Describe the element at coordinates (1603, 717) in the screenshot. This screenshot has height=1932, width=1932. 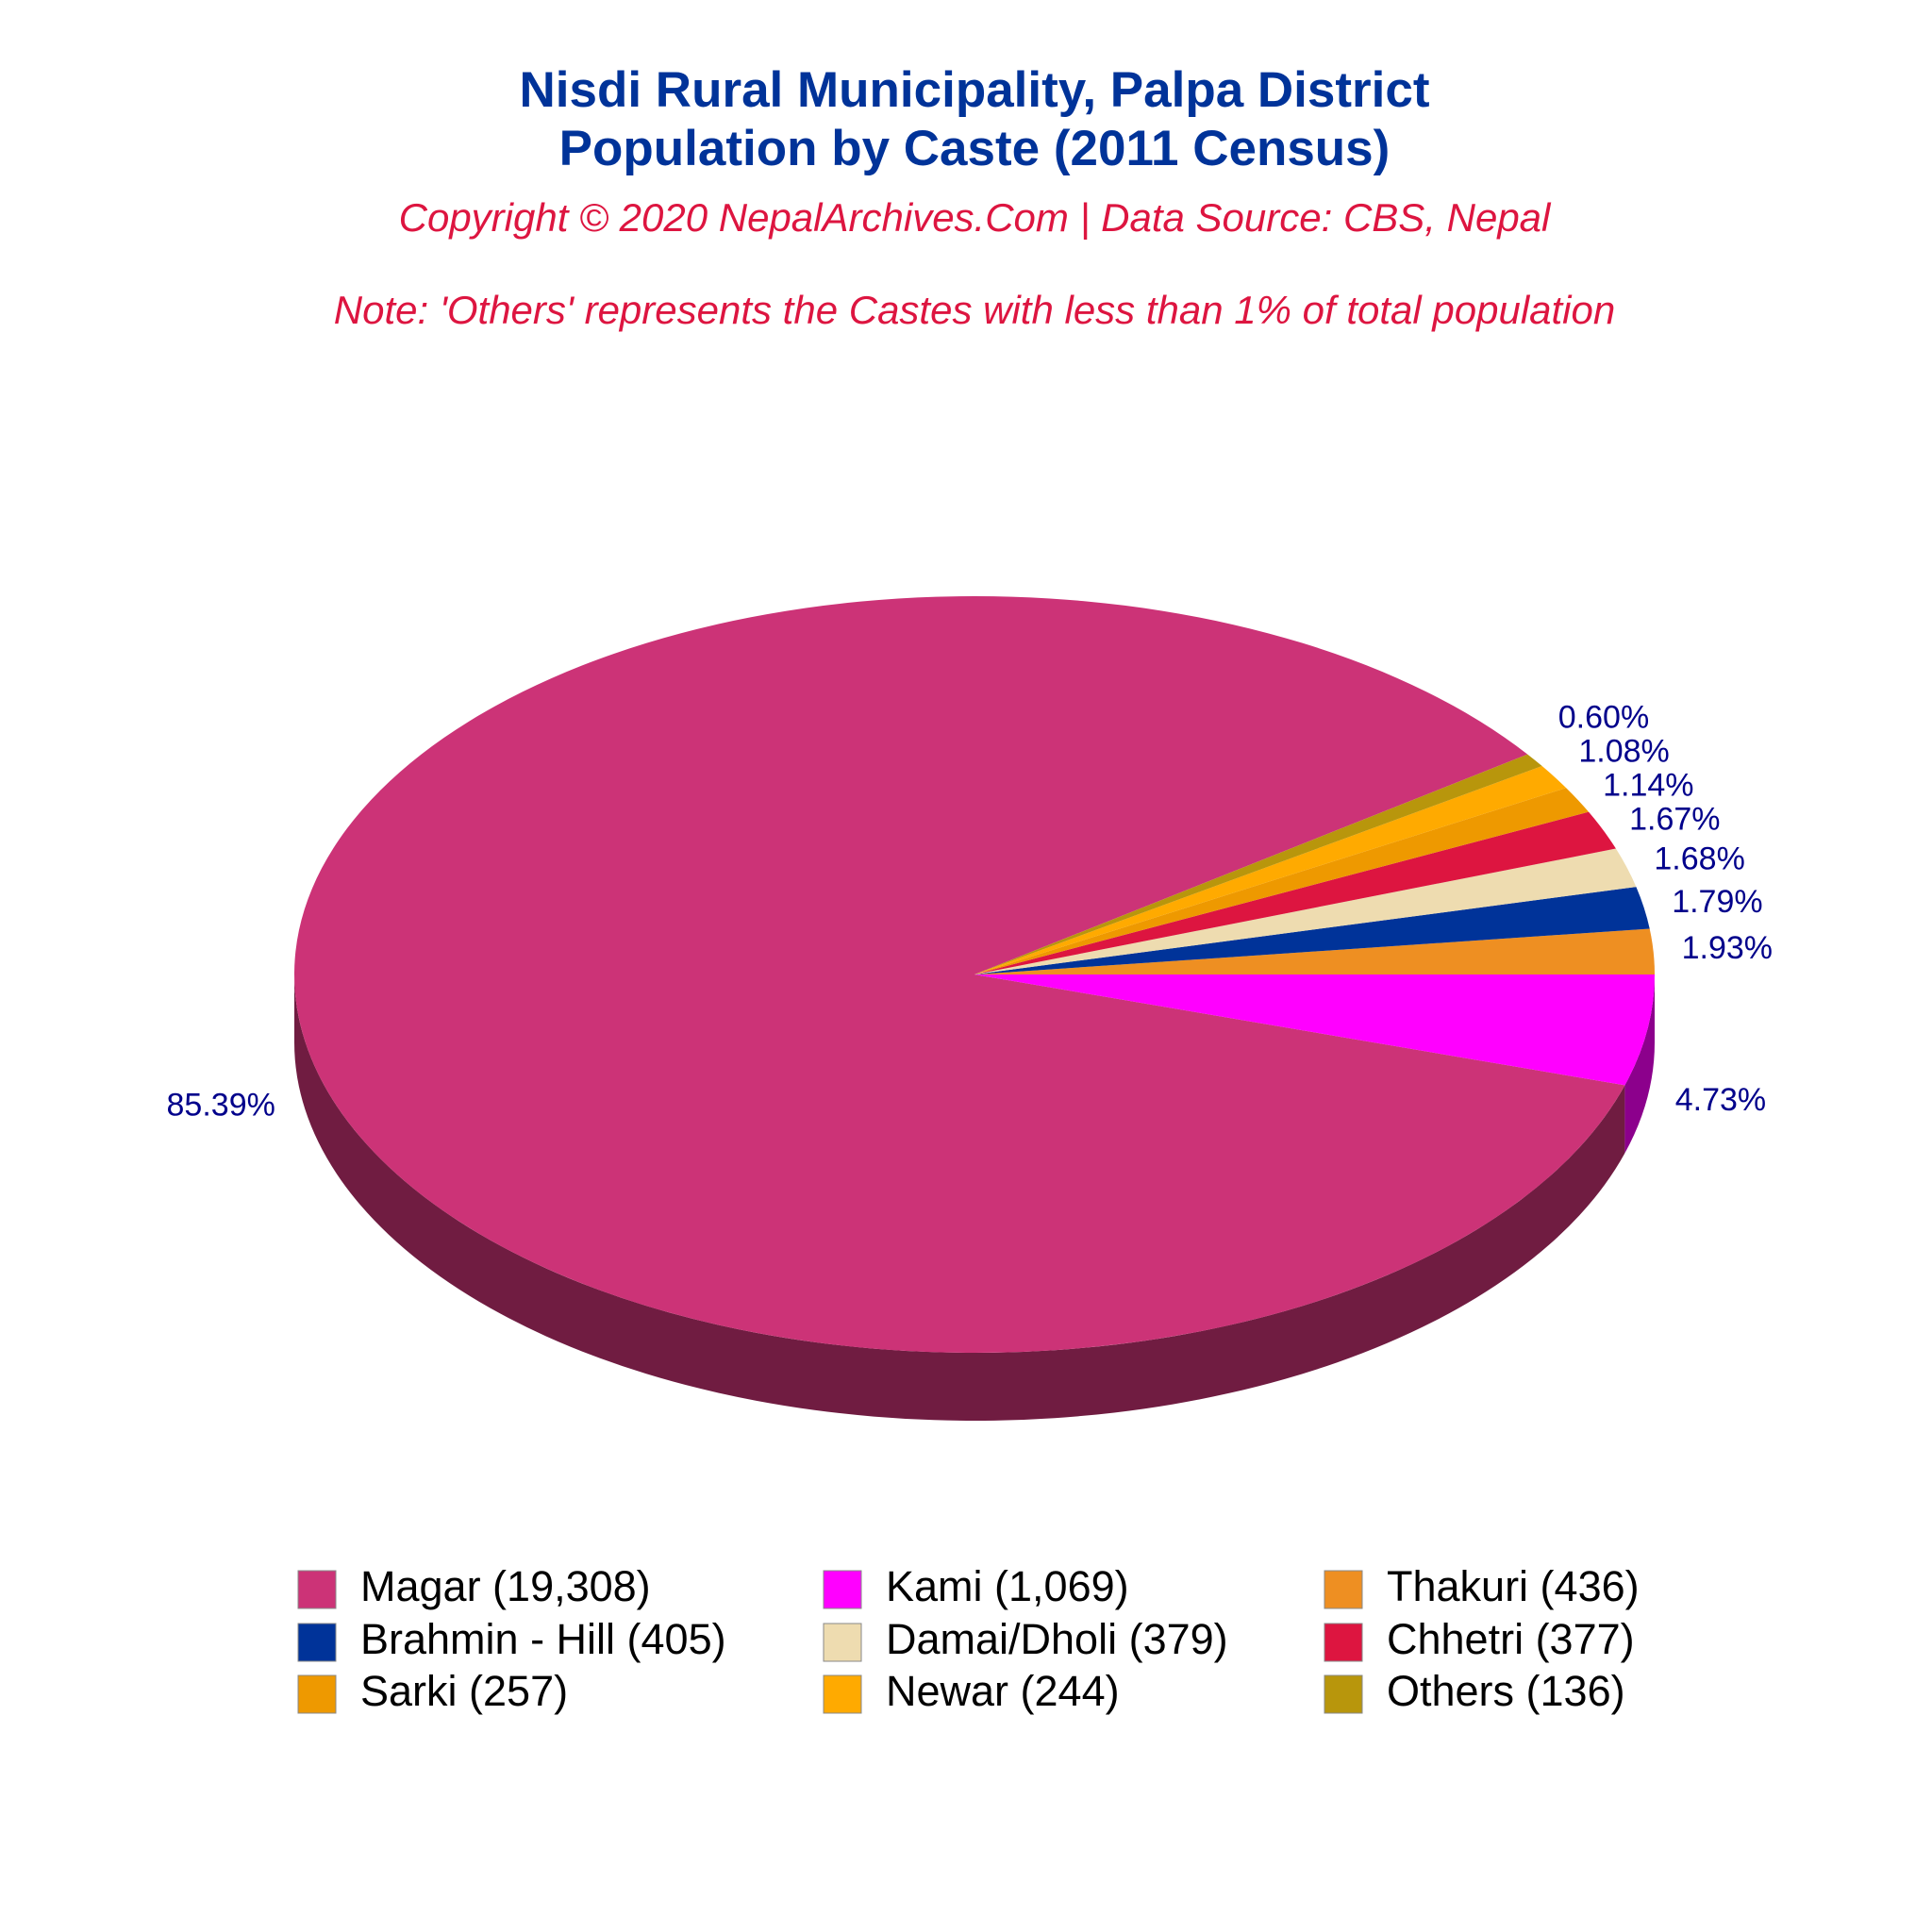
I see `data-label: 0.60%` at that location.